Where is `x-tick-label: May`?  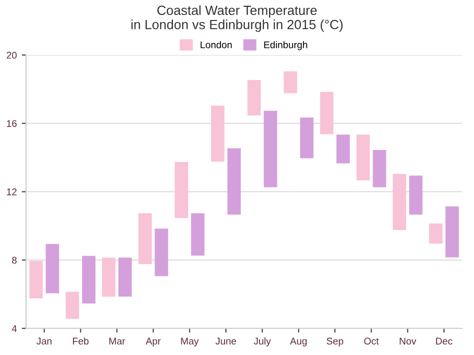
x-tick-label: May is located at coordinates (190, 342).